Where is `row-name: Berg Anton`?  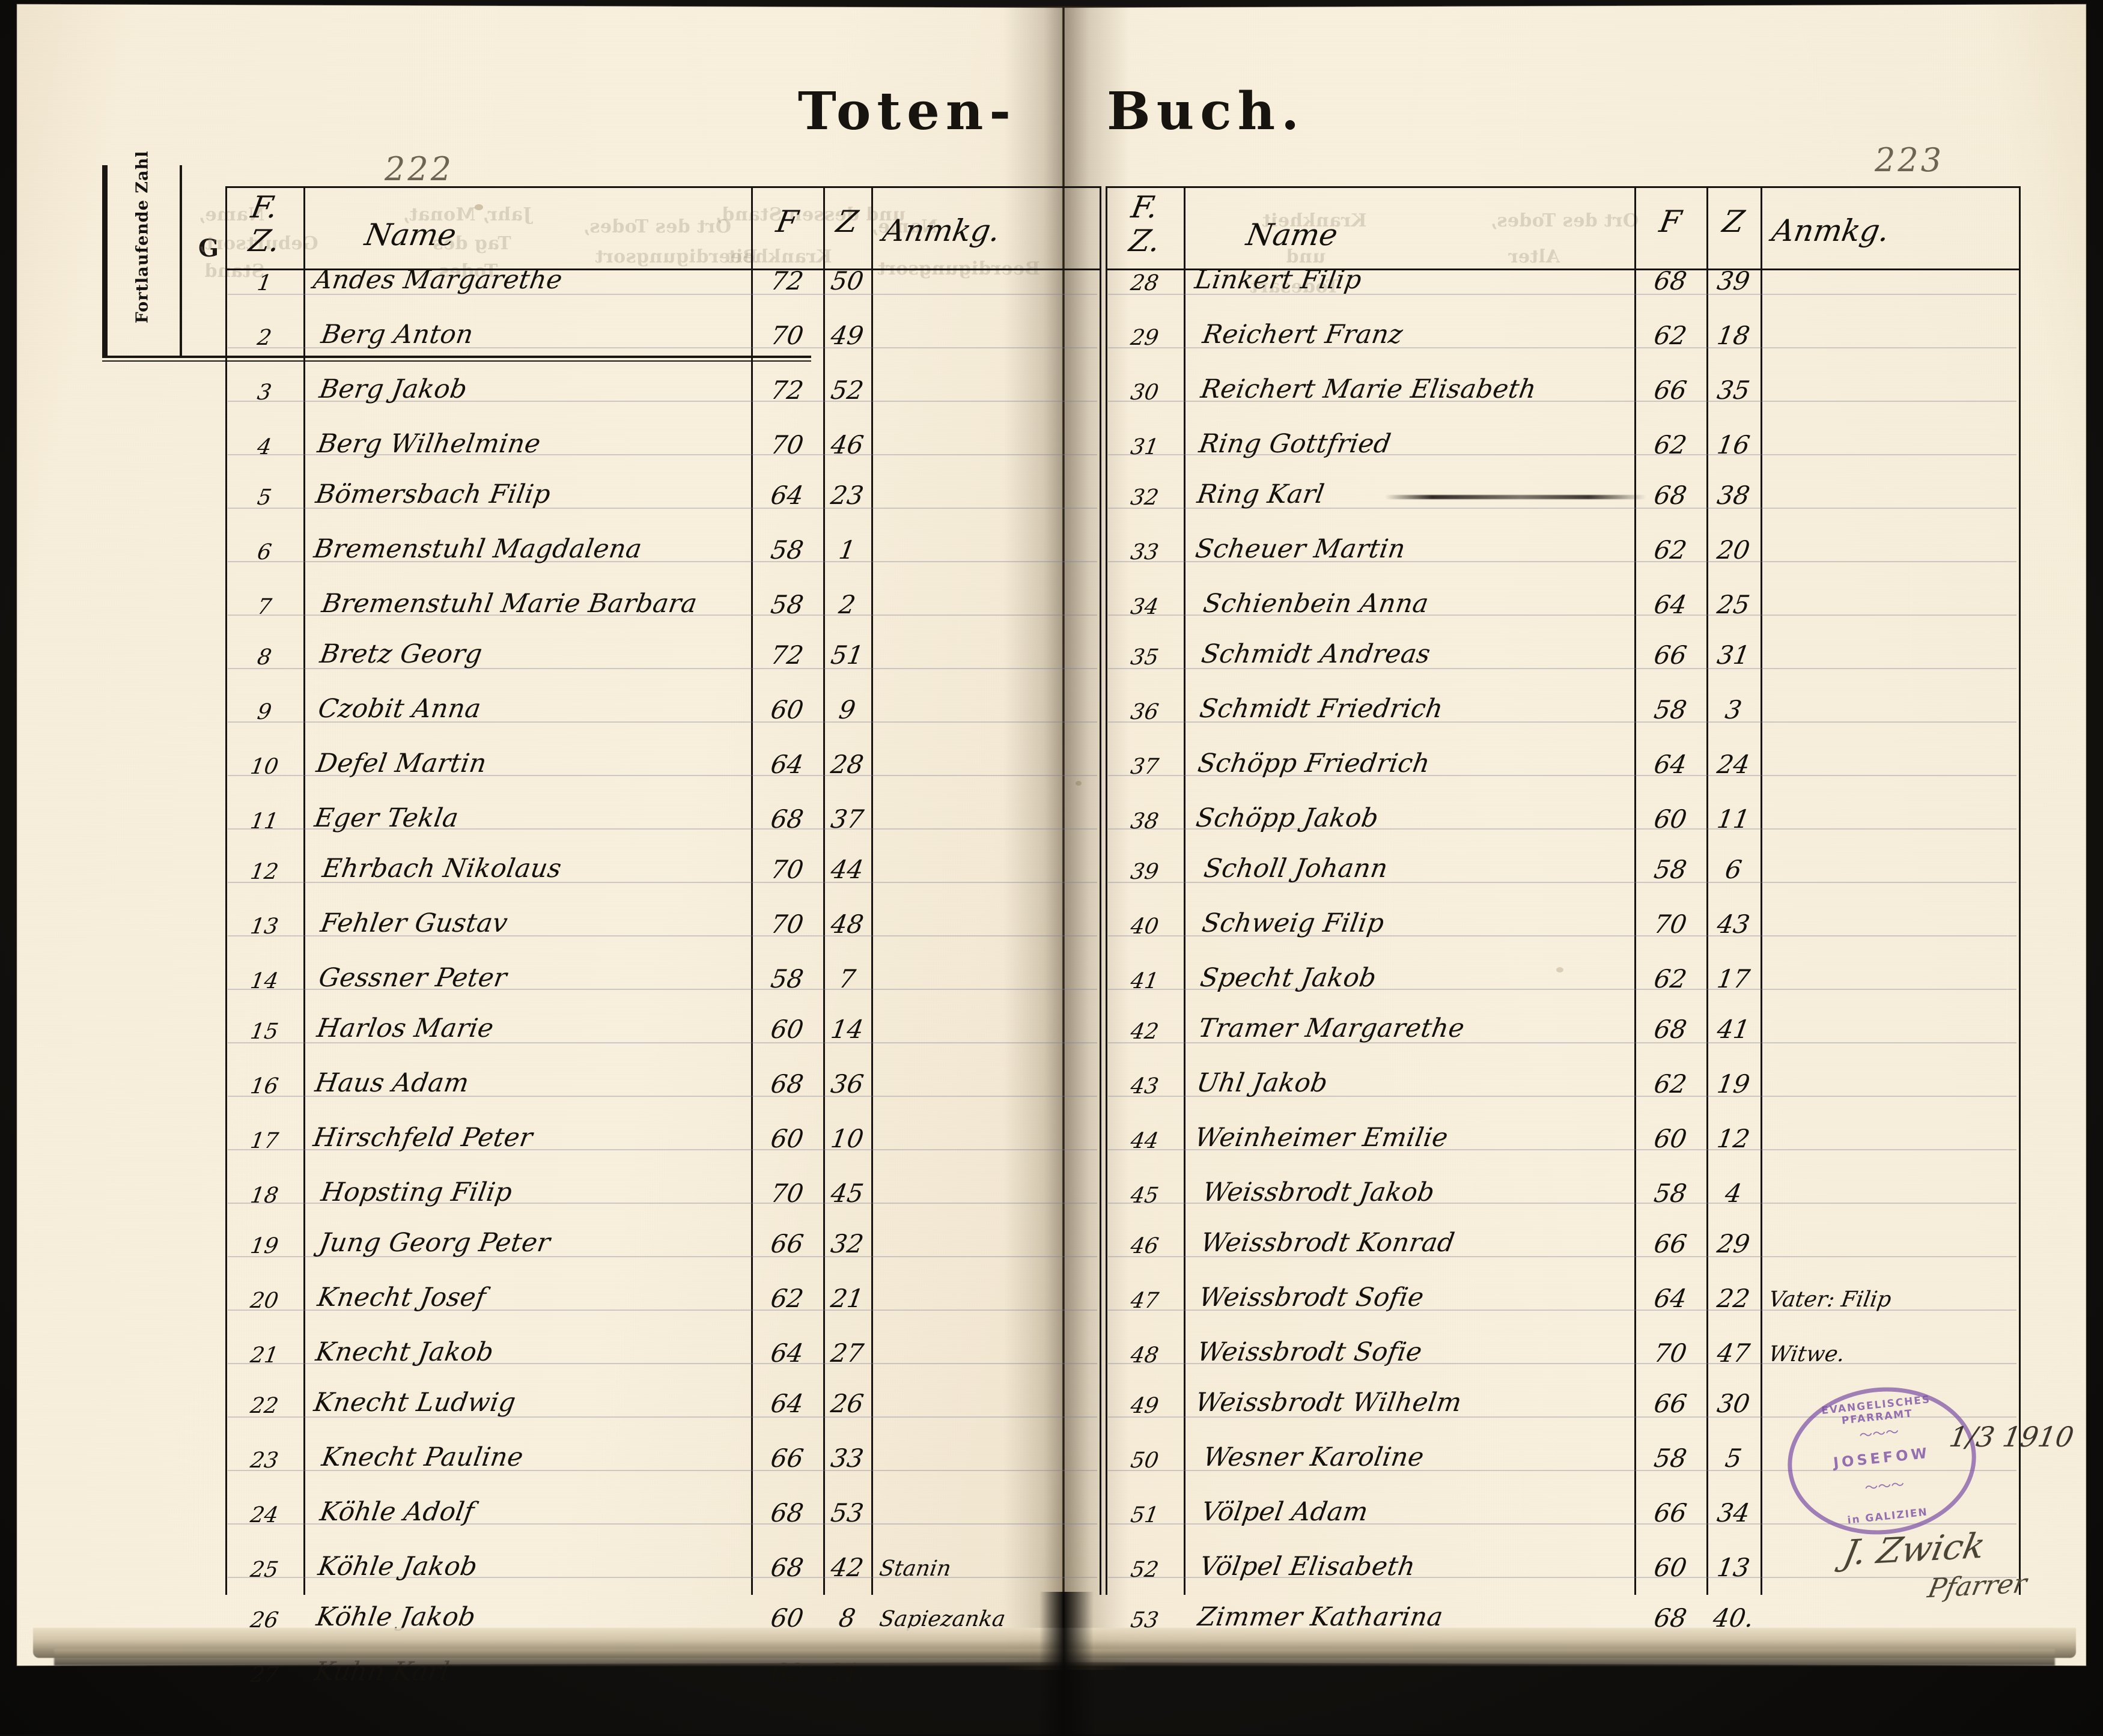 row-name: Berg Anton is located at coordinates (397, 335).